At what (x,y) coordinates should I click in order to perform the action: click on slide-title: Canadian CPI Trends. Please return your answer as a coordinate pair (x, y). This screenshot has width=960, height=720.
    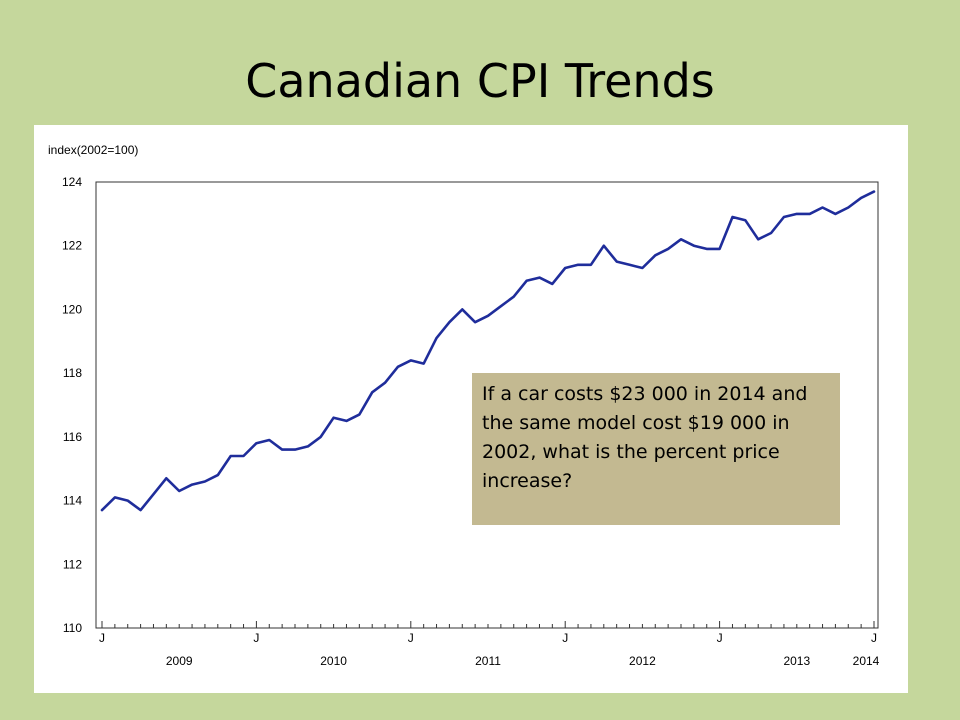
    Looking at the image, I should click on (480, 81).